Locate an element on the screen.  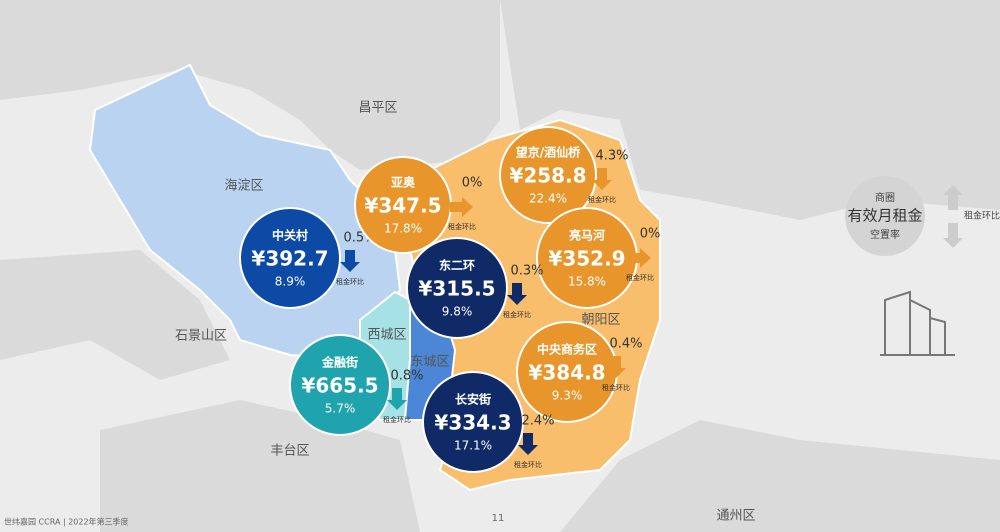
district-label: 海淀区 is located at coordinates (243, 186).